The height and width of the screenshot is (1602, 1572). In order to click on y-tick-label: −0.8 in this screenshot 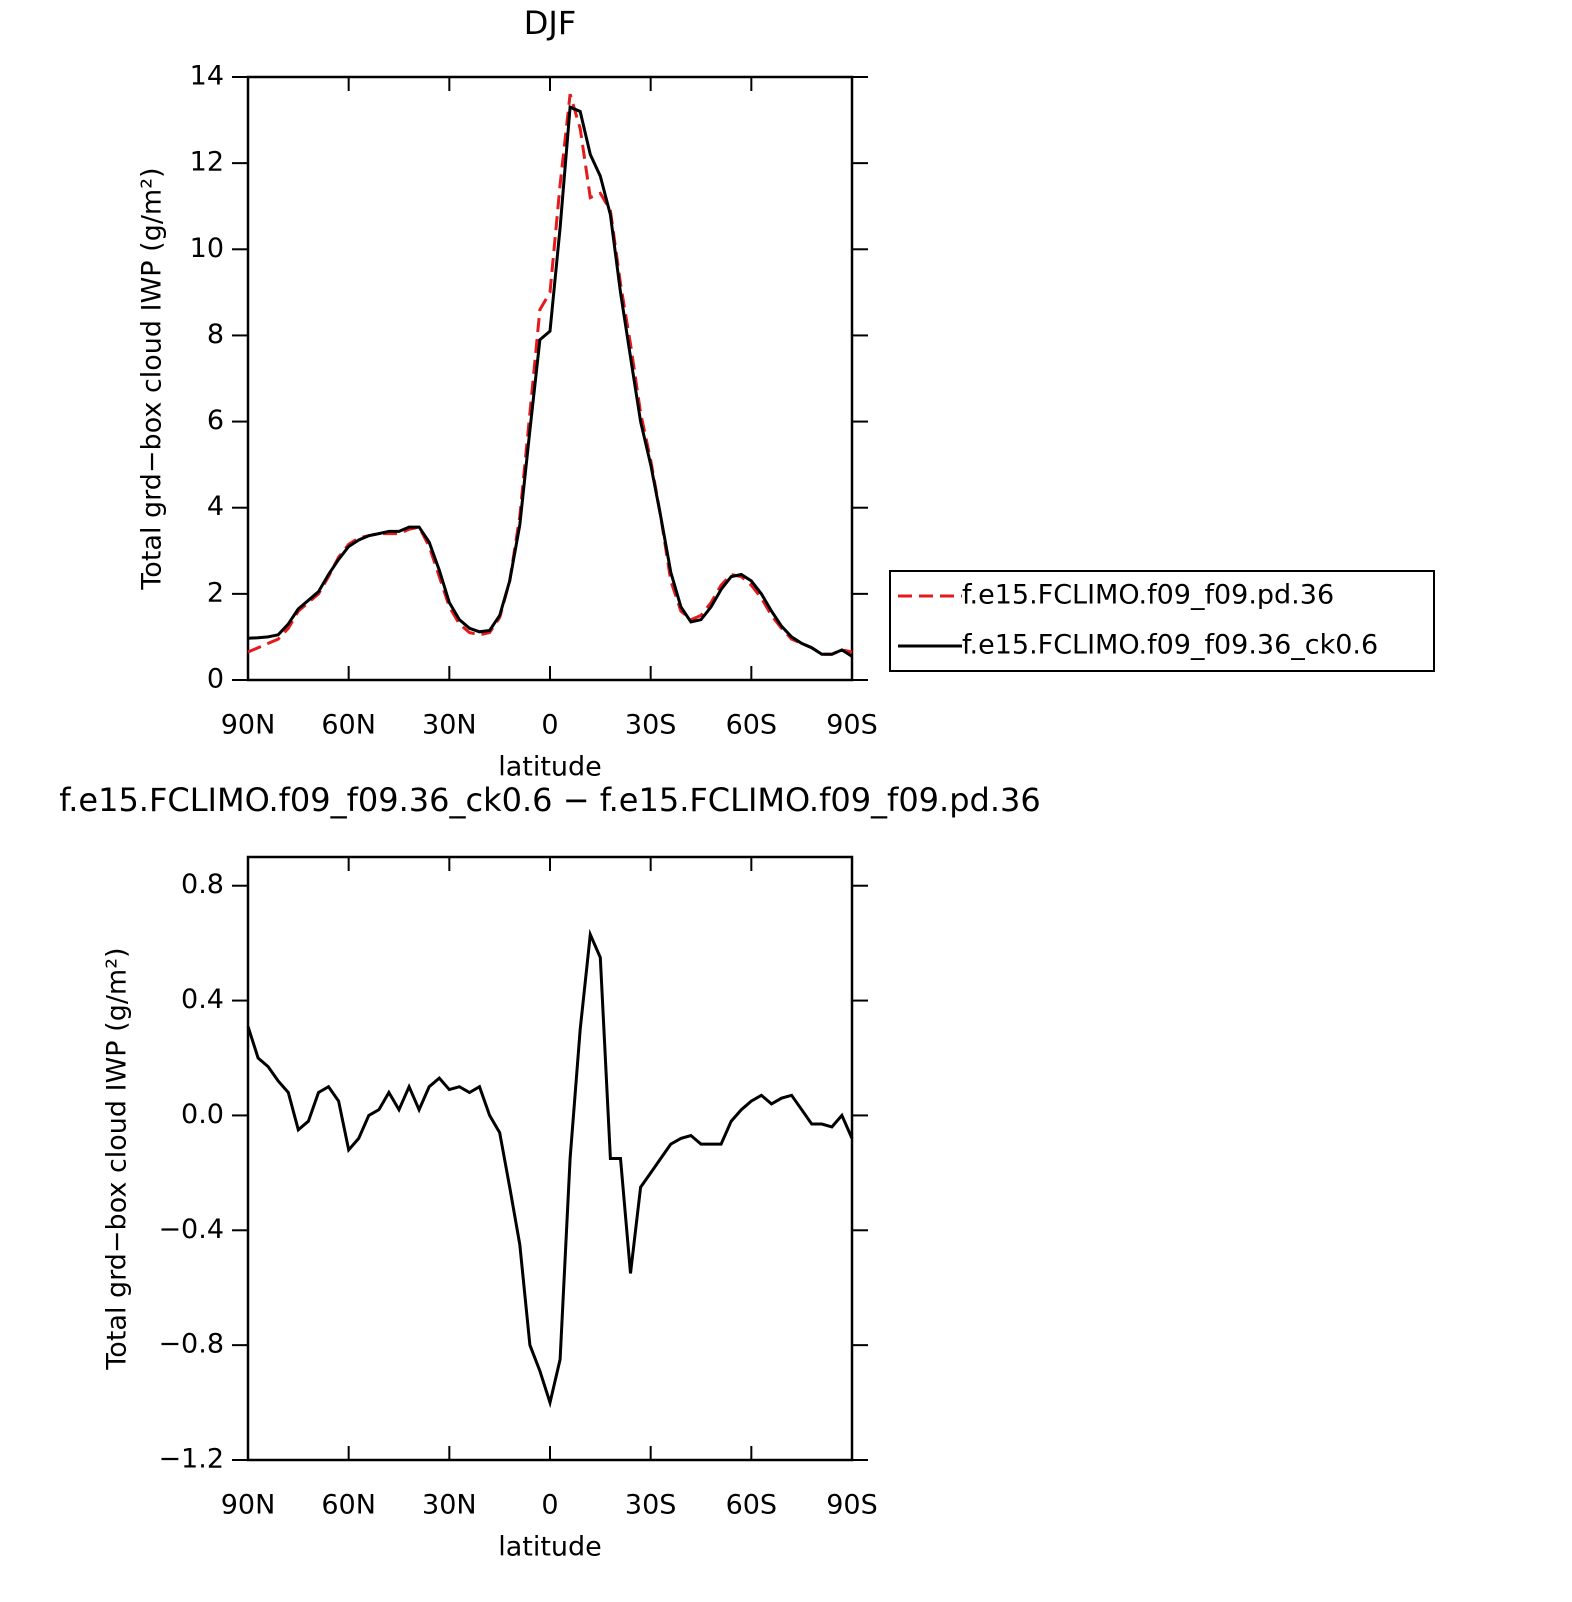, I will do `click(191, 1344)`.